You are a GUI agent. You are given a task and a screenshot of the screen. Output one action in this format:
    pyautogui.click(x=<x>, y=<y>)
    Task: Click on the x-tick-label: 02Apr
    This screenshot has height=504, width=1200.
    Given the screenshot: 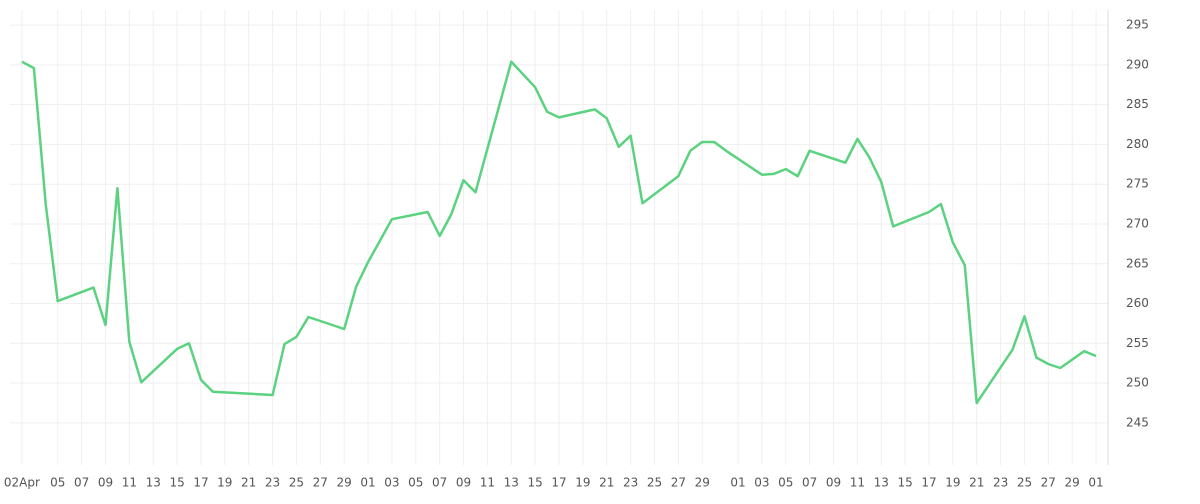 What is the action you would take?
    pyautogui.click(x=22, y=483)
    